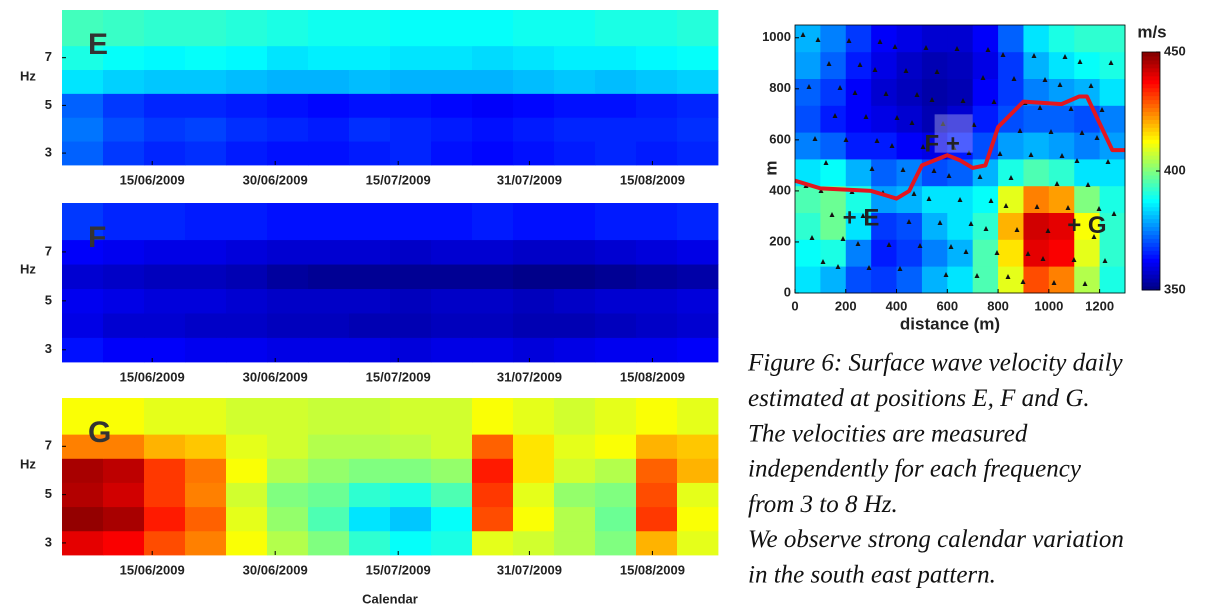 The width and height of the screenshot is (1210, 615). I want to click on colorbar-tick-label: 400, so click(1175, 169).